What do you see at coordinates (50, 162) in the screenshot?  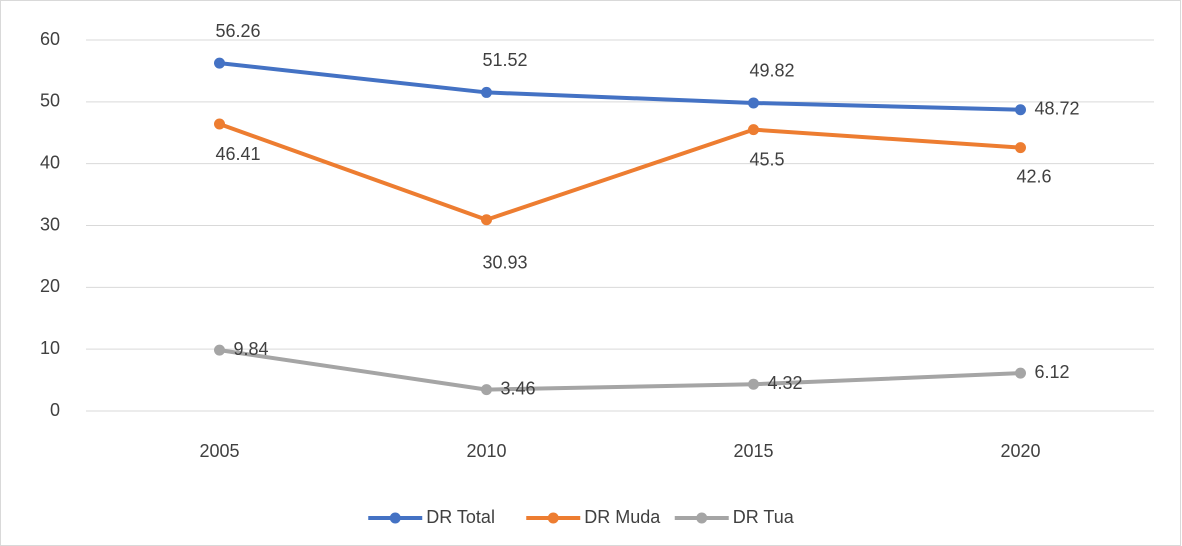 I see `y-tick-label: 40` at bounding box center [50, 162].